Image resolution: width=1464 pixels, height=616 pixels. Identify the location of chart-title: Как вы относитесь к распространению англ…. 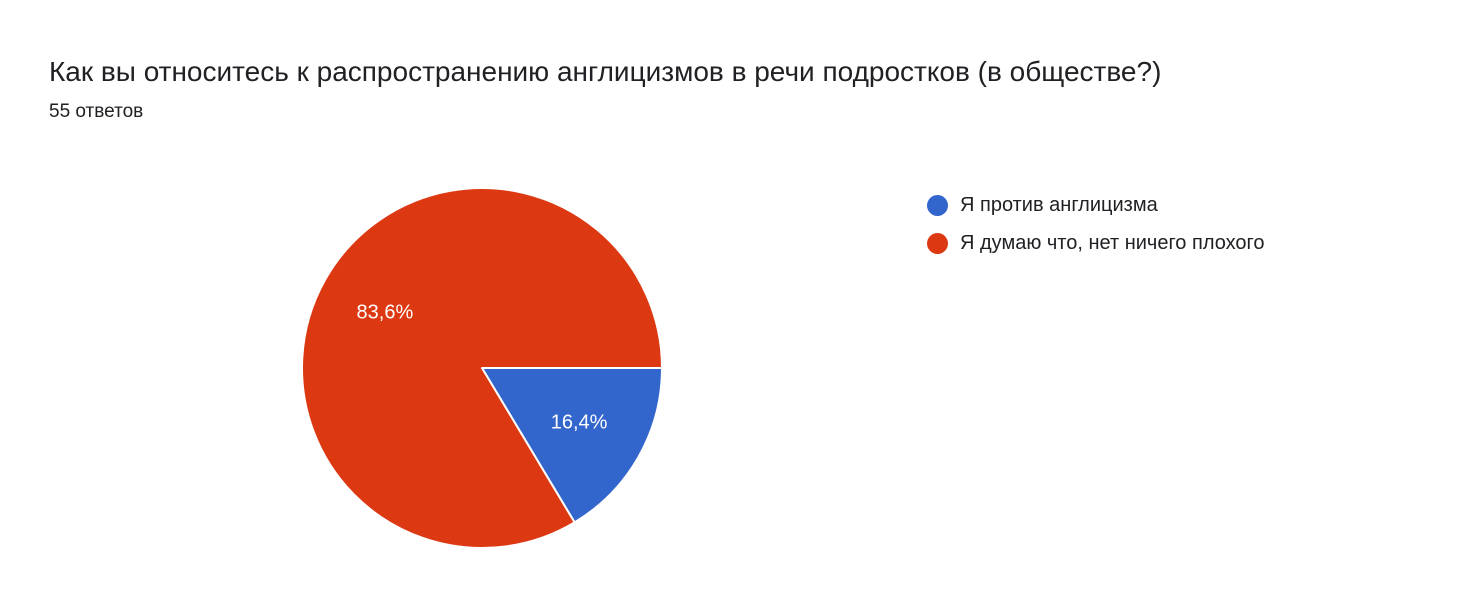
(605, 71).